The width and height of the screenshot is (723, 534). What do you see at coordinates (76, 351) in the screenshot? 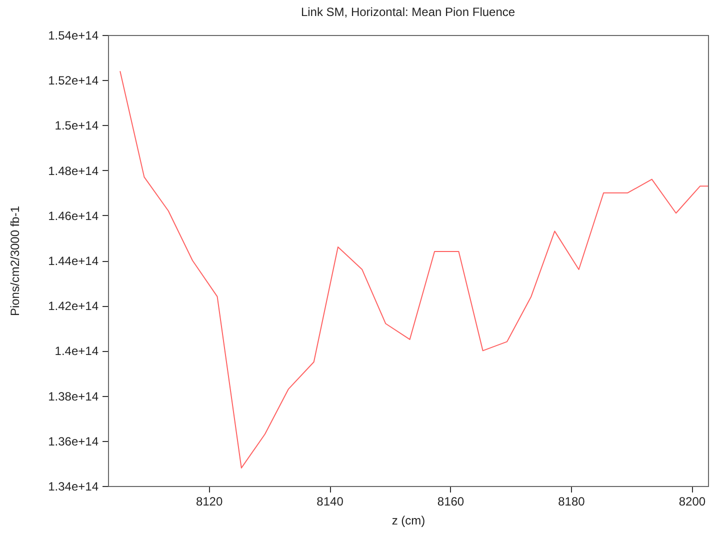
I see `y-tick-label: 1.4e+14` at bounding box center [76, 351].